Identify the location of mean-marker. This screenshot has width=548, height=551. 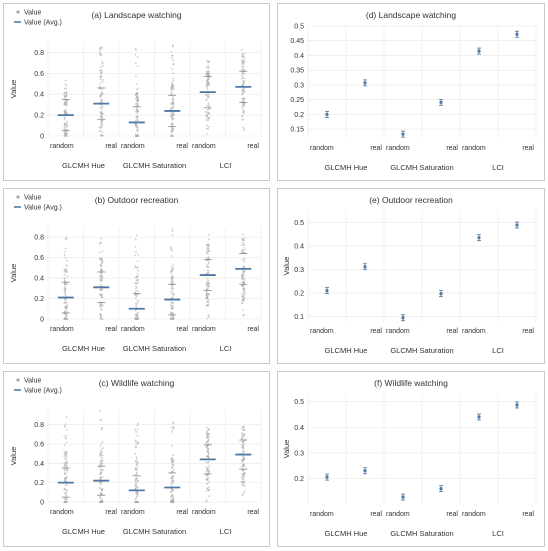
(327, 477).